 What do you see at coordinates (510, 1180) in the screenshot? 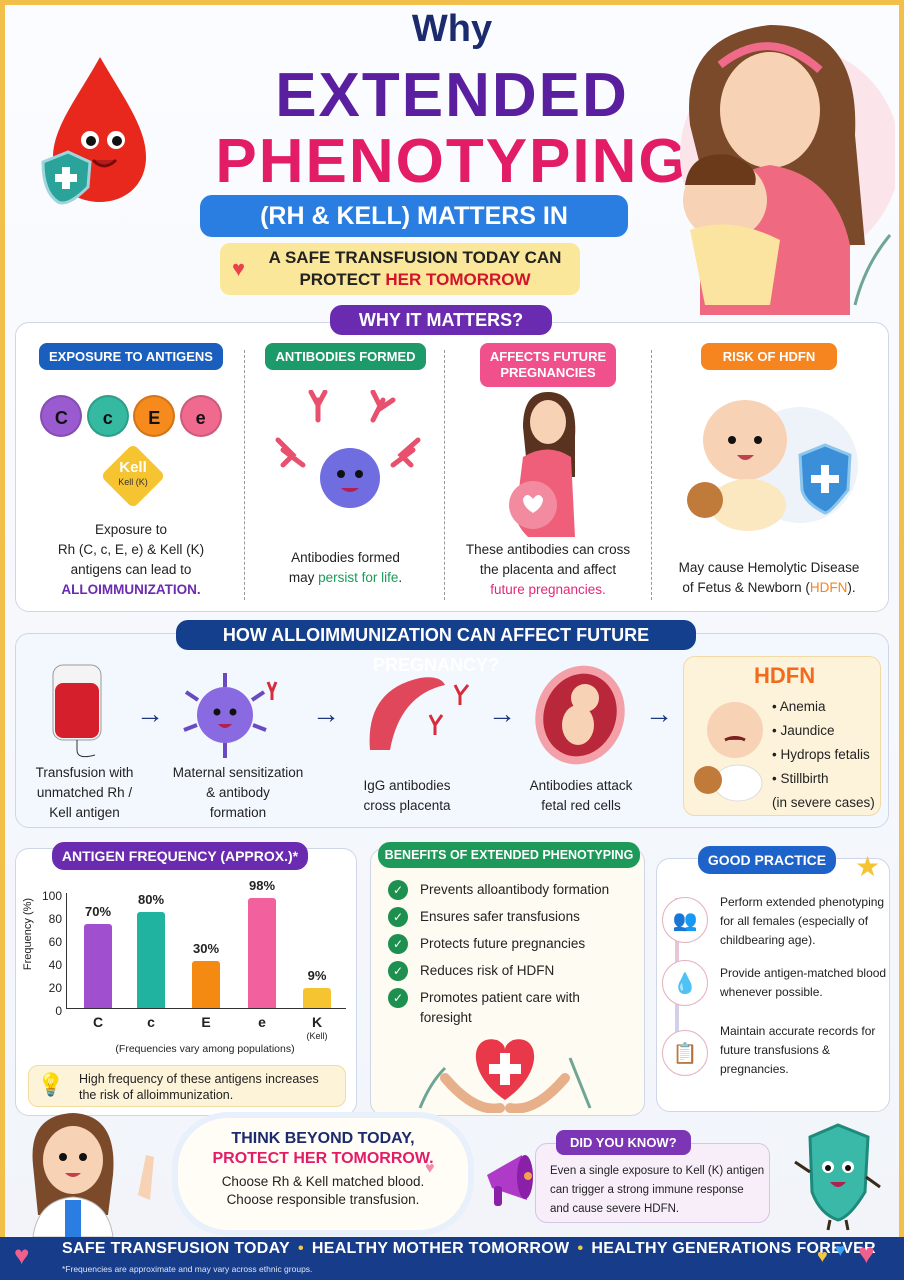
I see `megaphone-icon` at bounding box center [510, 1180].